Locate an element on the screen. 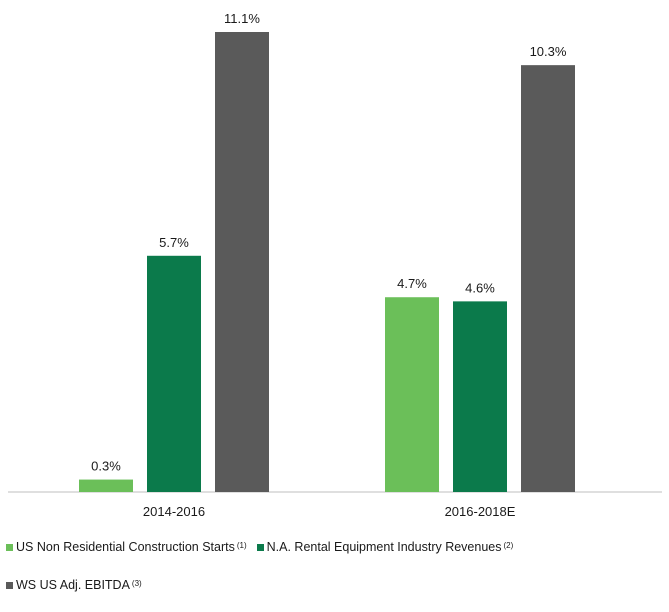  category-label-0: 2014-2016 is located at coordinates (174, 511).